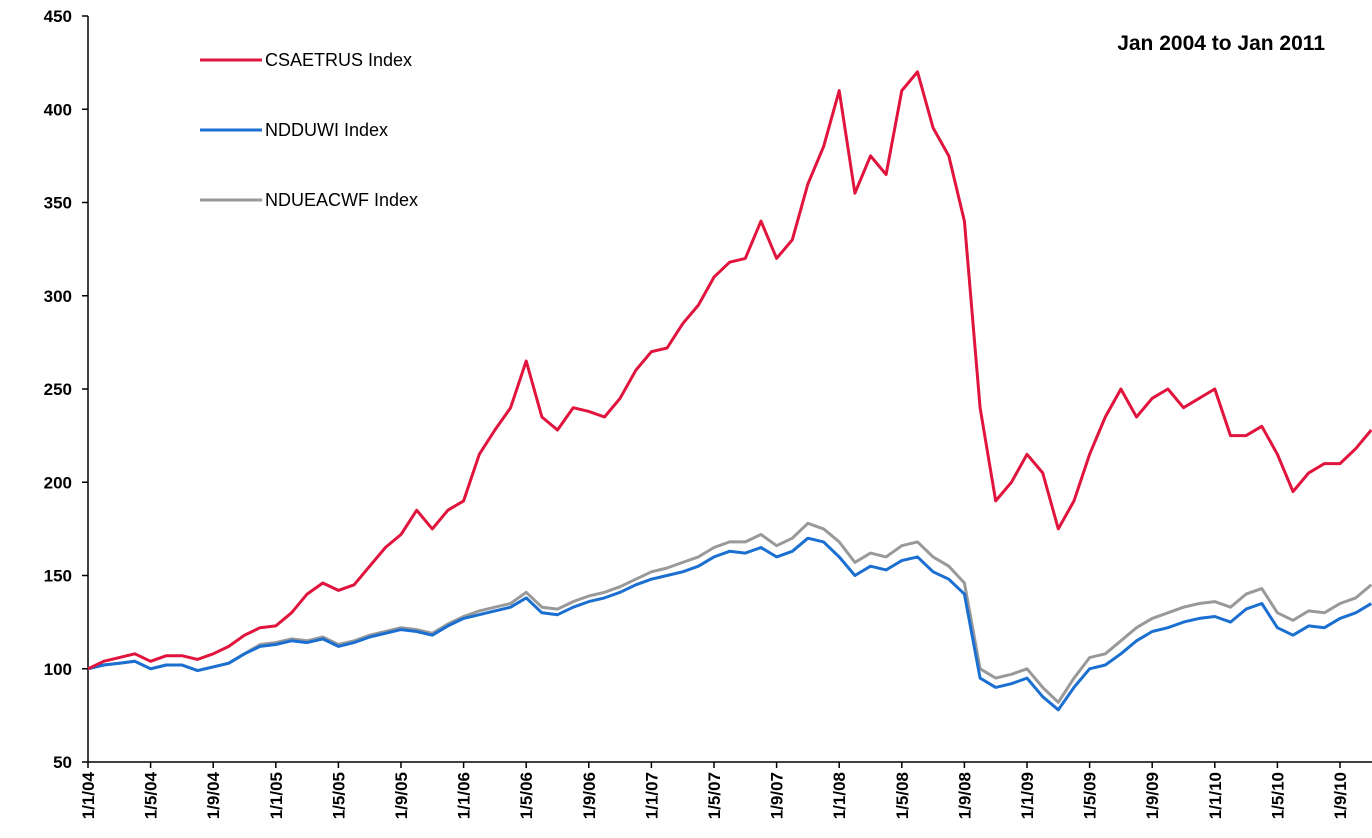 Image resolution: width=1372 pixels, height=838 pixels. I want to click on x-tick-label: 1/9/10, so click(1340, 795).